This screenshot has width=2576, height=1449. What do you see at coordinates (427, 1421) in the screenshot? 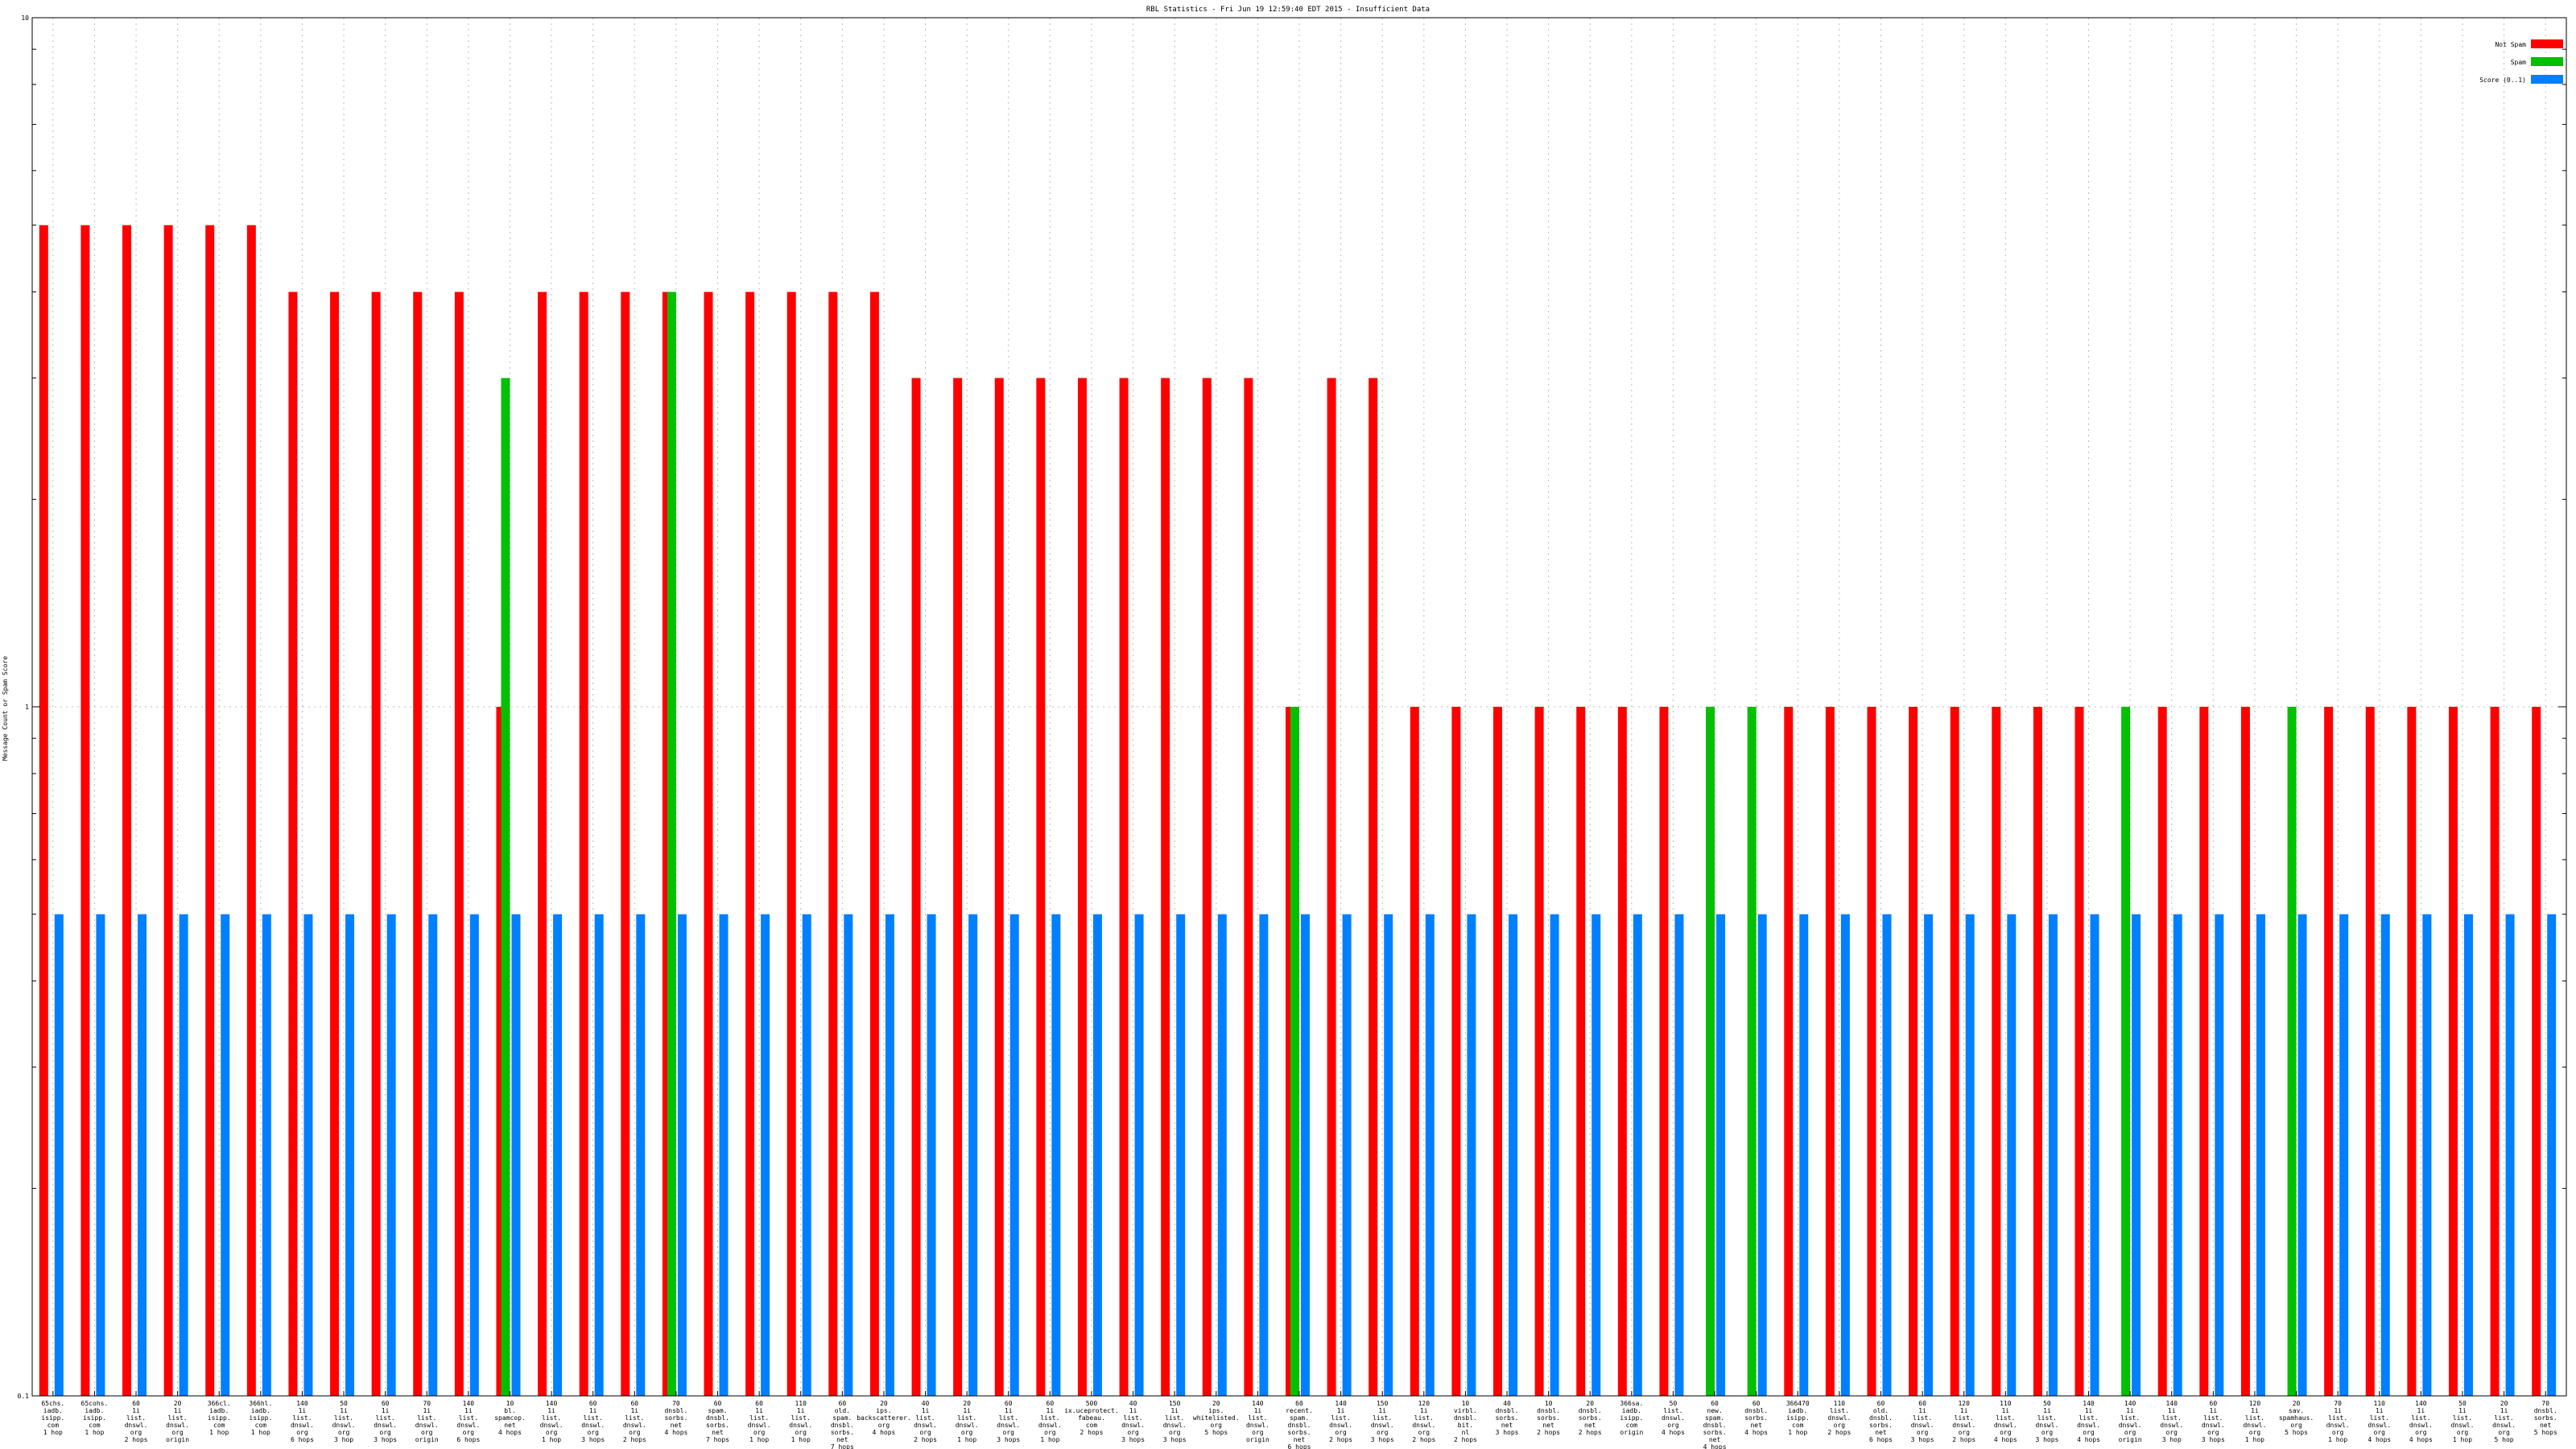
I see `x-tick-label: 70 1i list. dnswl. org origin` at bounding box center [427, 1421].